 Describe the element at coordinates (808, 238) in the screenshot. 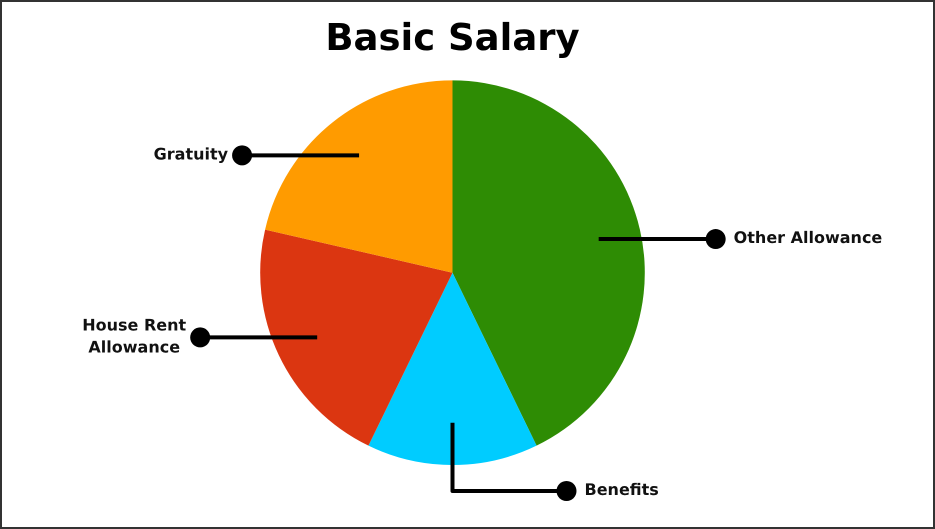

I see `slice-label: Other Allowance` at that location.